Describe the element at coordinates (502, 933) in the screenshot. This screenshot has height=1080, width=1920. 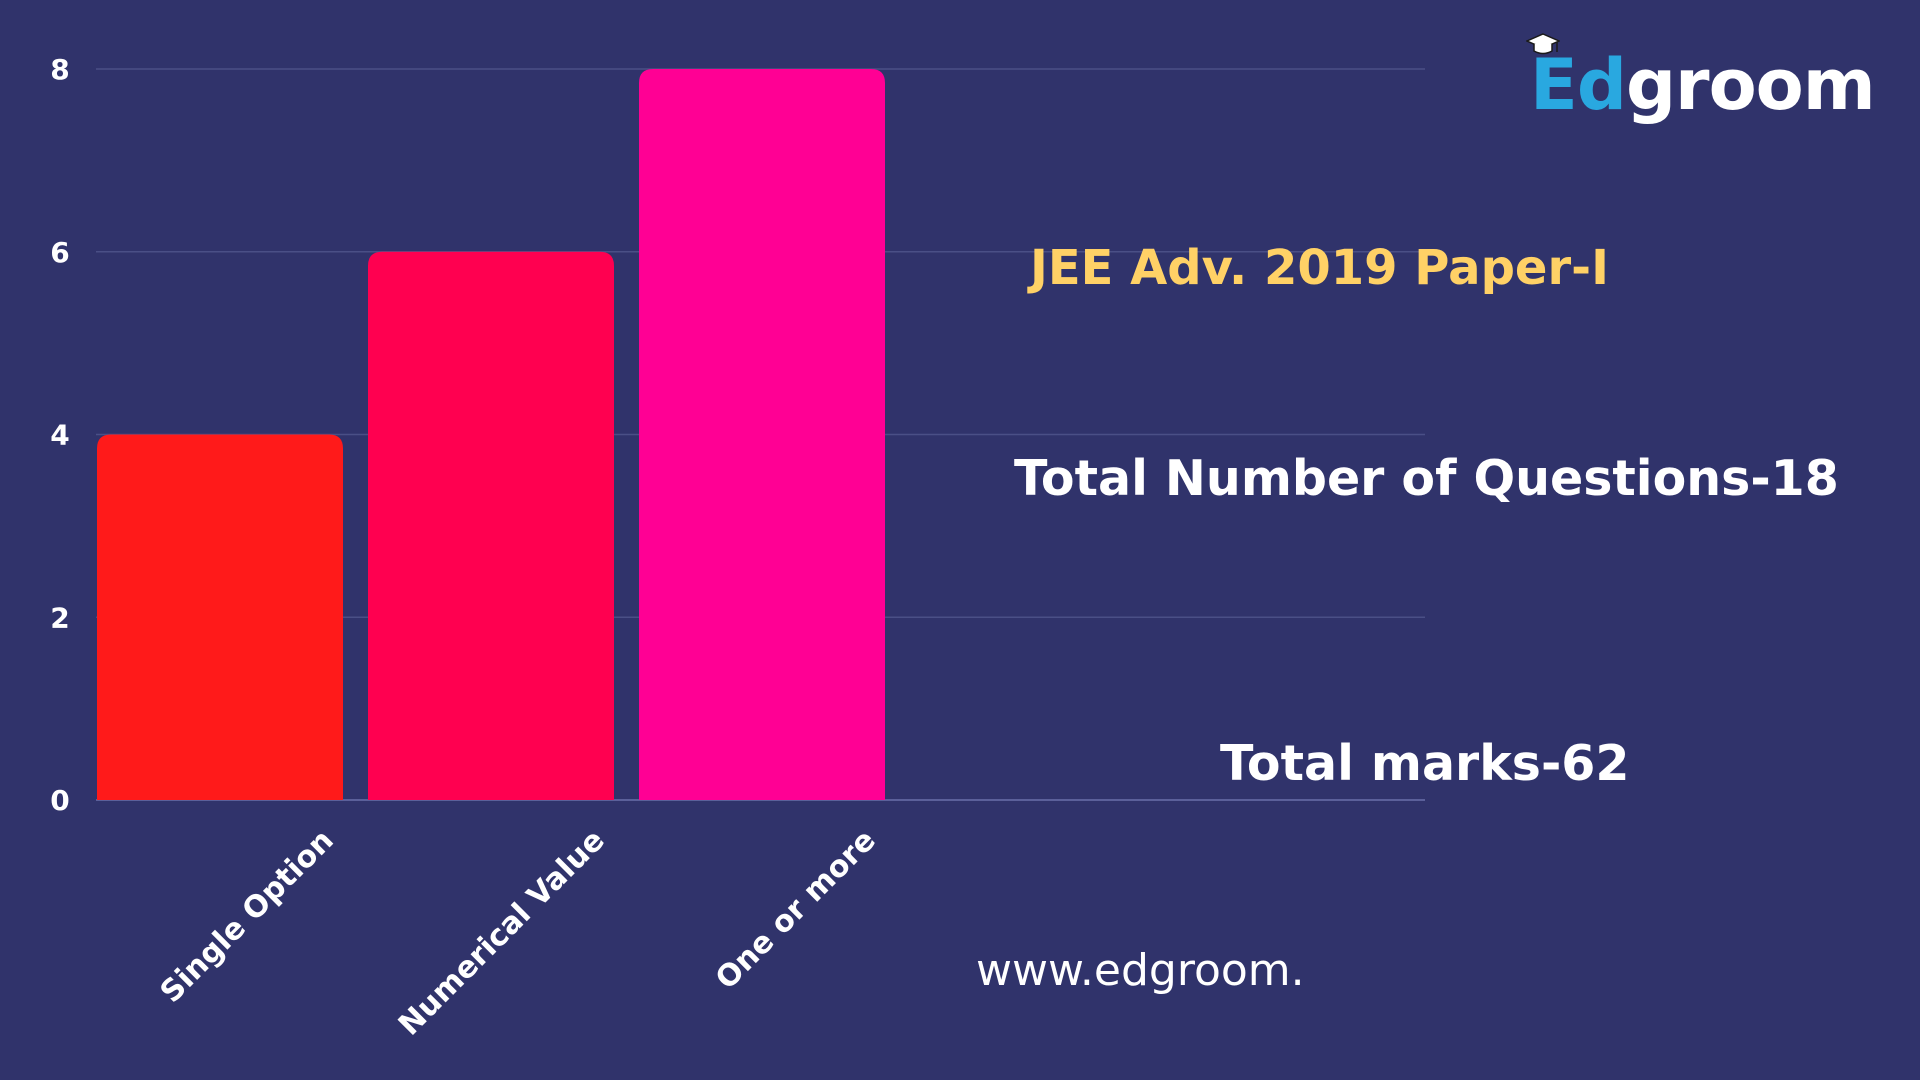
I see `x-tick-label: Numerical Value` at that location.